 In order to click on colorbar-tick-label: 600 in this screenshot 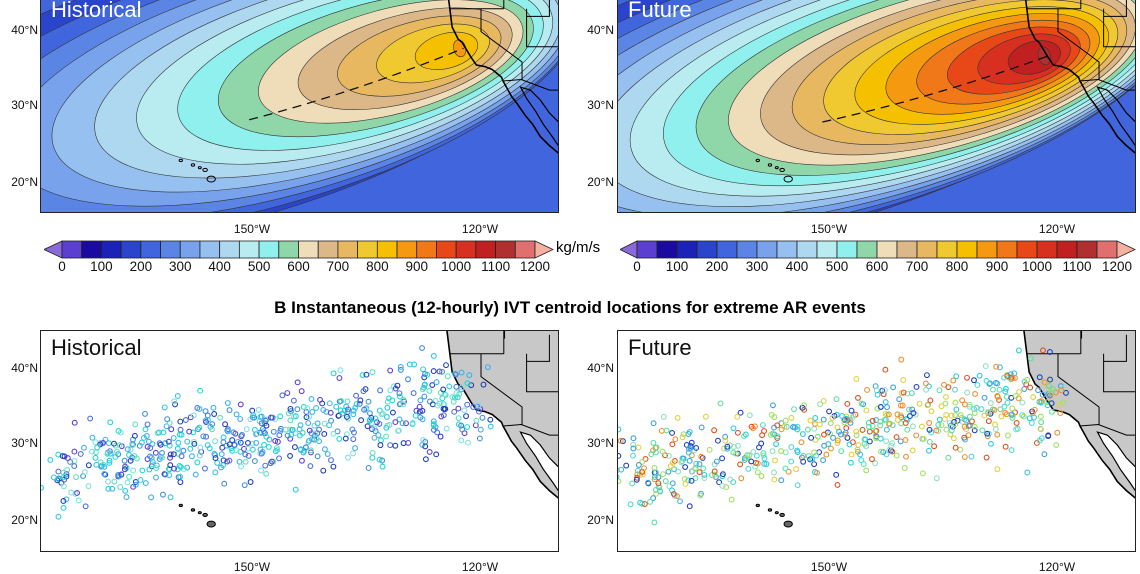, I will do `click(298, 266)`.